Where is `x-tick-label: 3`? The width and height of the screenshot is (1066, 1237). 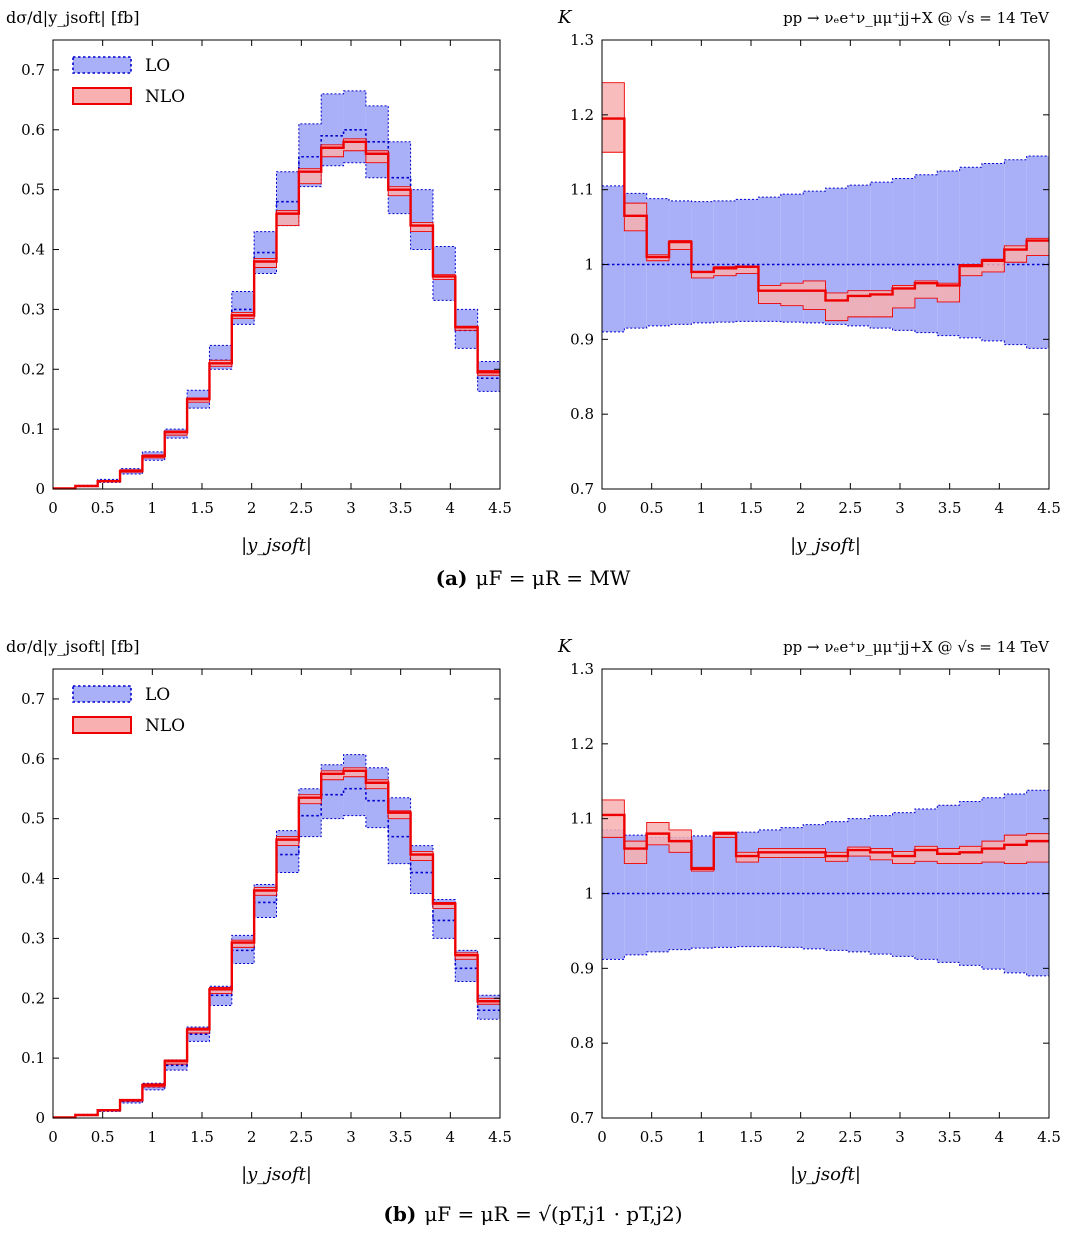 x-tick-label: 3 is located at coordinates (900, 508).